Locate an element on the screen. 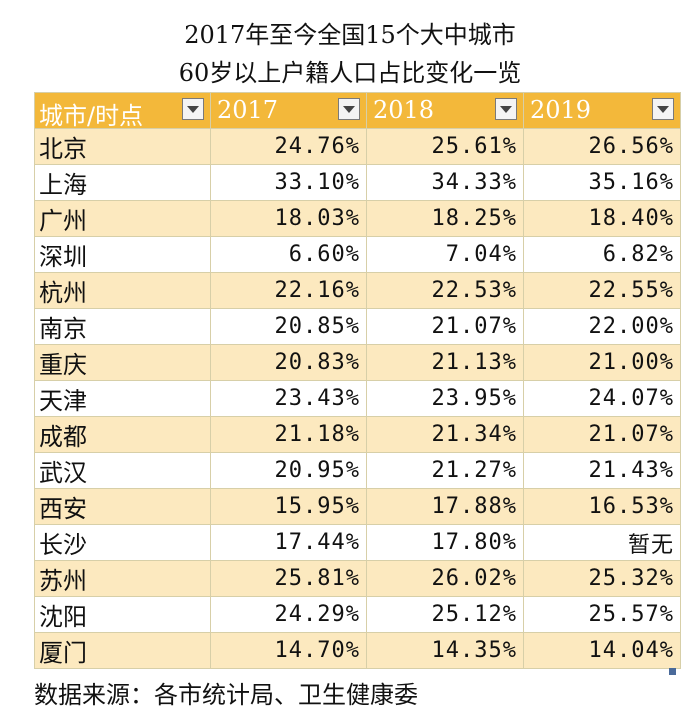 The image size is (700, 723). value-cell-2018: 21.27% is located at coordinates (445, 470).